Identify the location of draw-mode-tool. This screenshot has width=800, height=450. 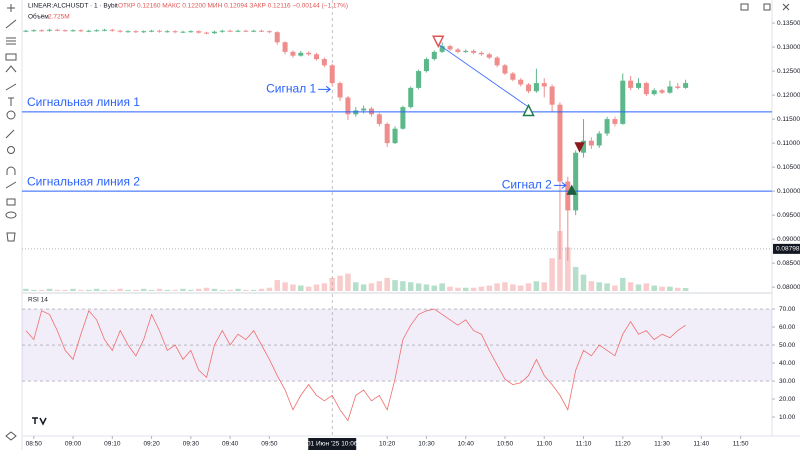
(11, 185).